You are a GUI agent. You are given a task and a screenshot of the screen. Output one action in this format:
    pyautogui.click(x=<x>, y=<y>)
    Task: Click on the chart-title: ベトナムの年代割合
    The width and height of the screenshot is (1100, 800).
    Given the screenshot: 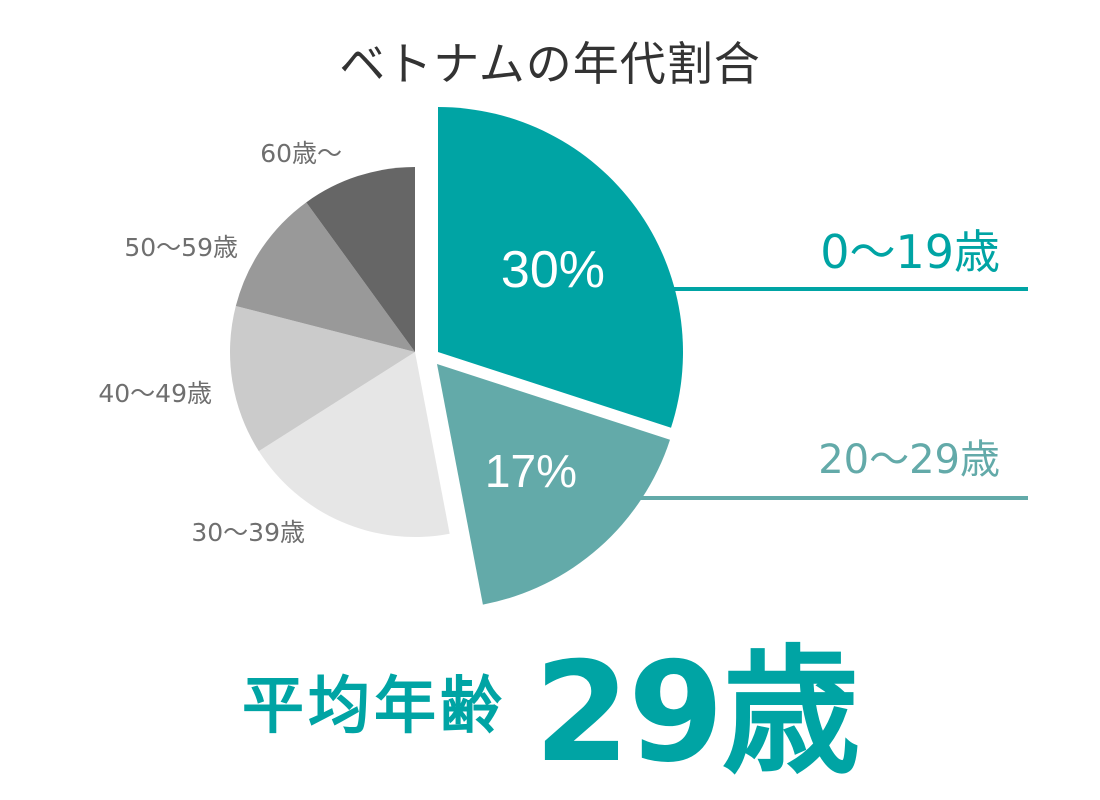 What is the action you would take?
    pyautogui.click(x=550, y=64)
    